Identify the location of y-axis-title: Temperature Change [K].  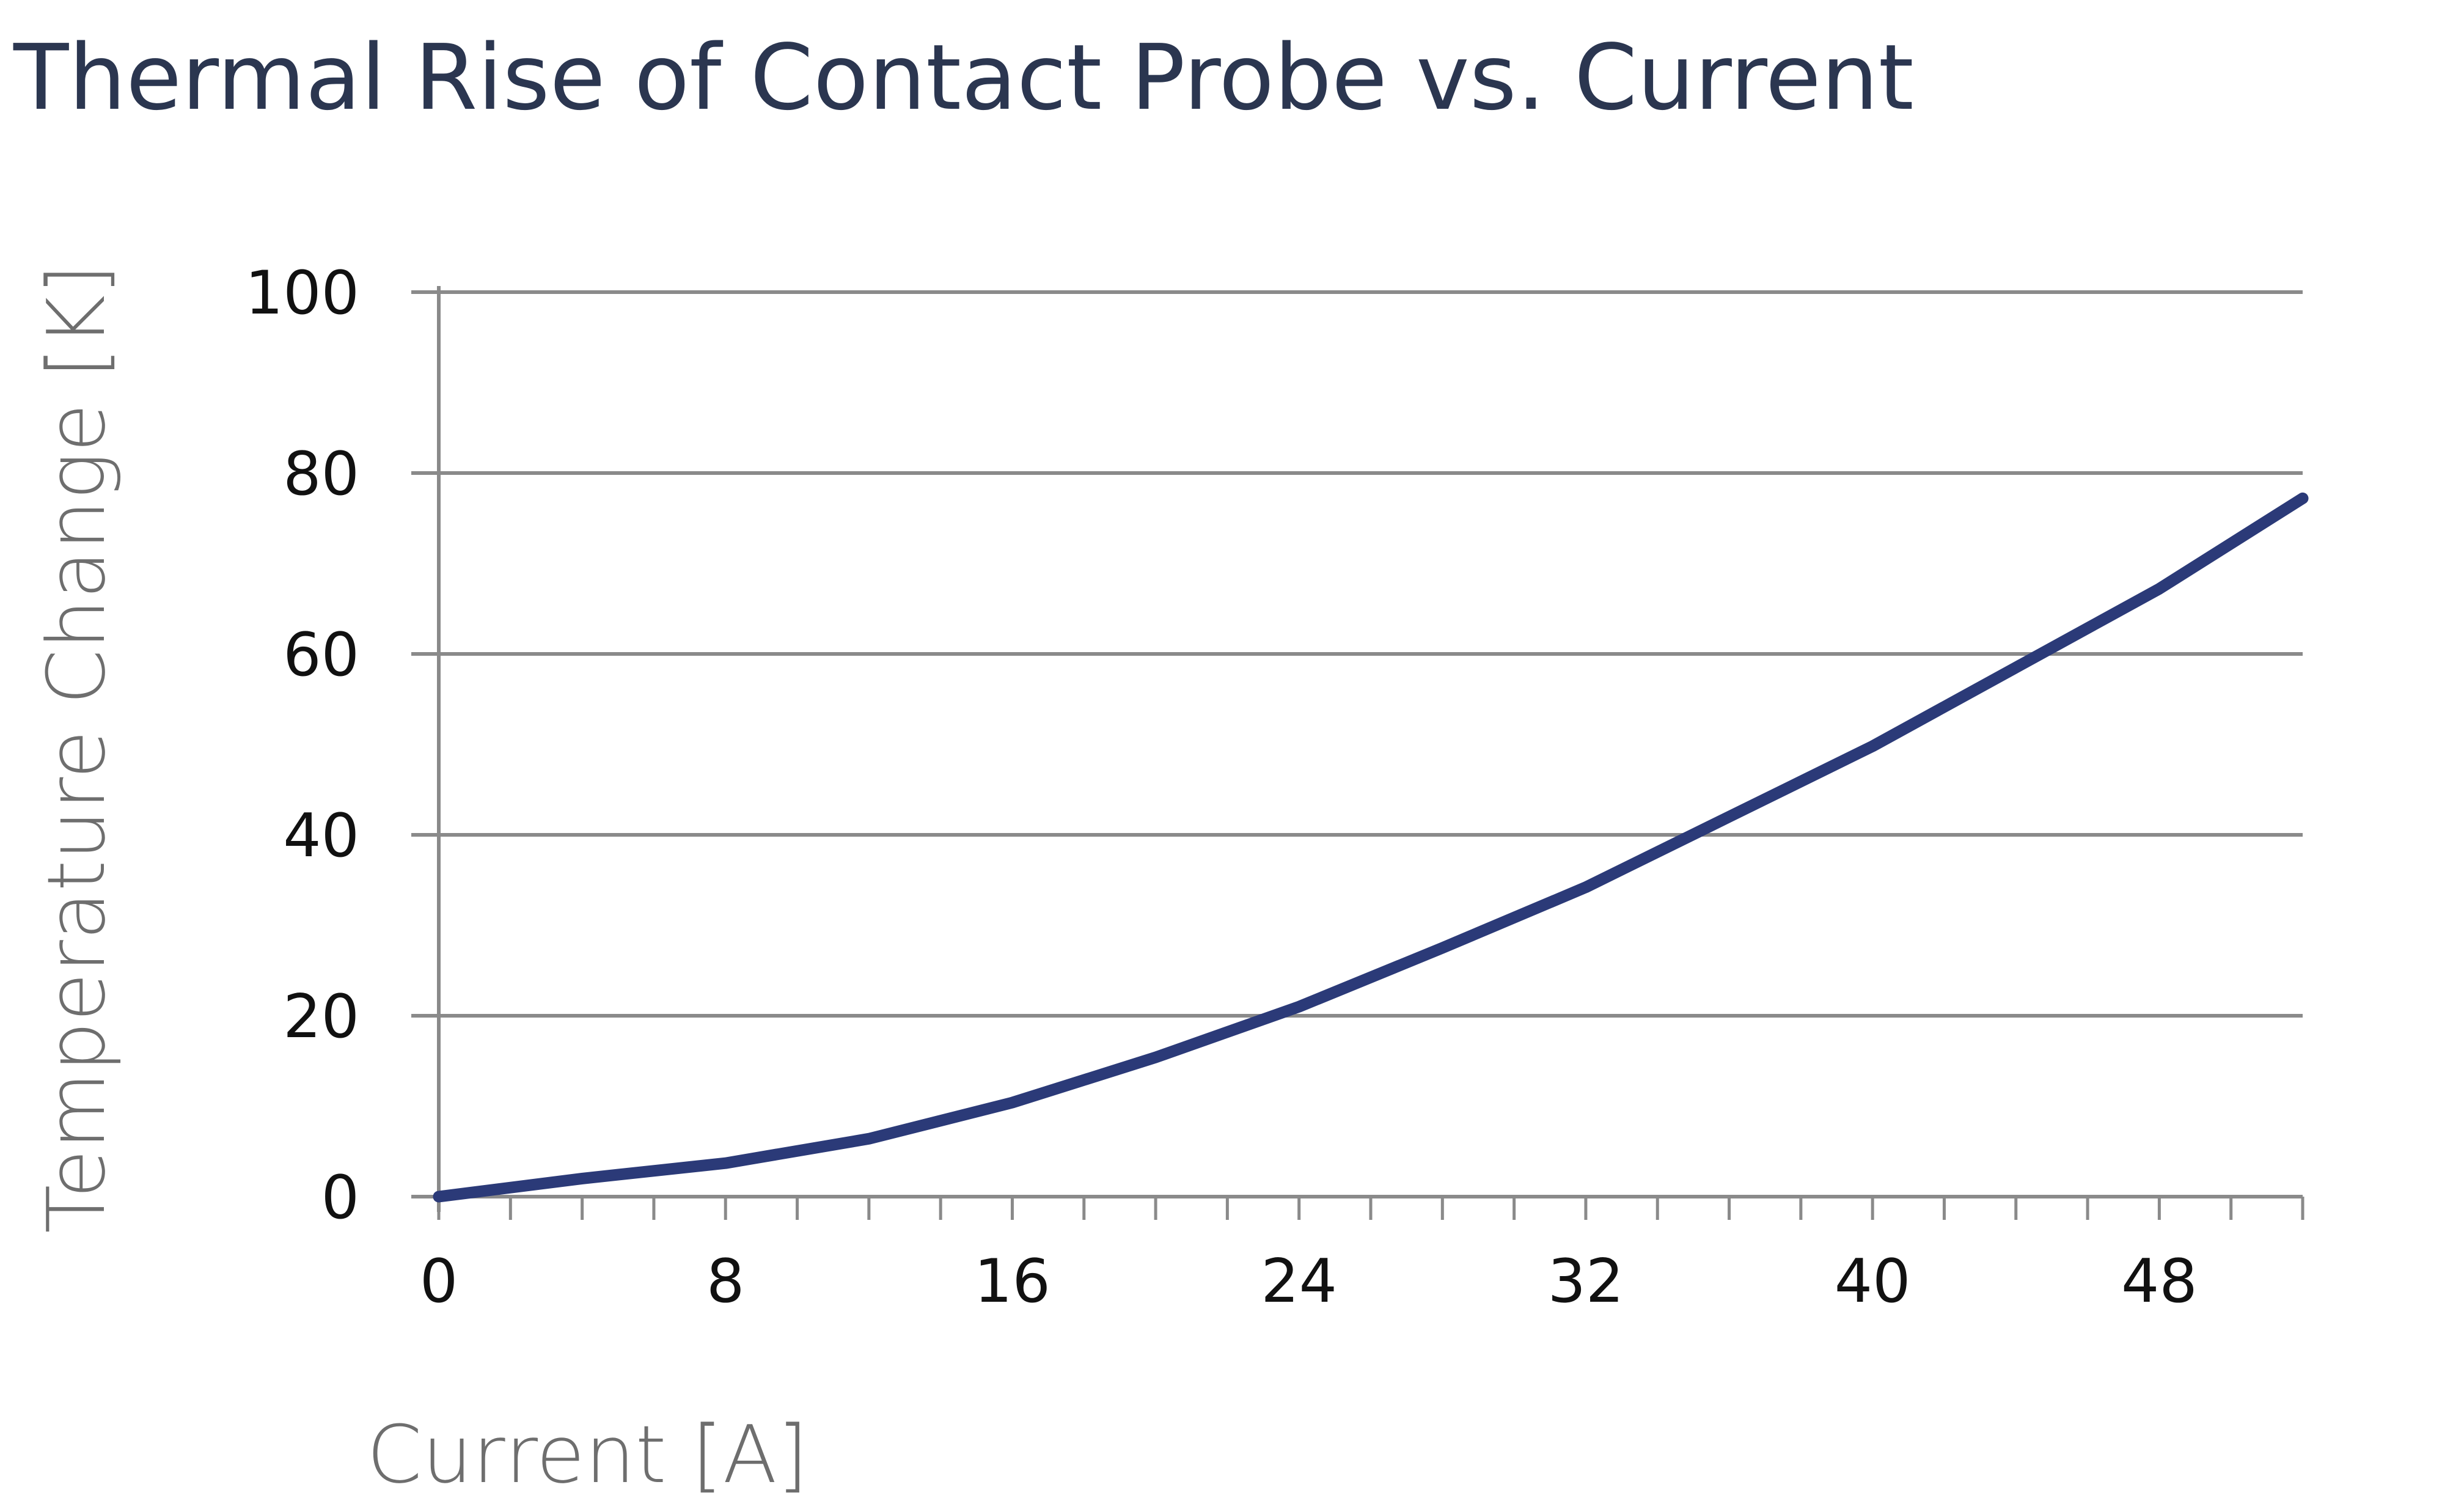
(77, 748).